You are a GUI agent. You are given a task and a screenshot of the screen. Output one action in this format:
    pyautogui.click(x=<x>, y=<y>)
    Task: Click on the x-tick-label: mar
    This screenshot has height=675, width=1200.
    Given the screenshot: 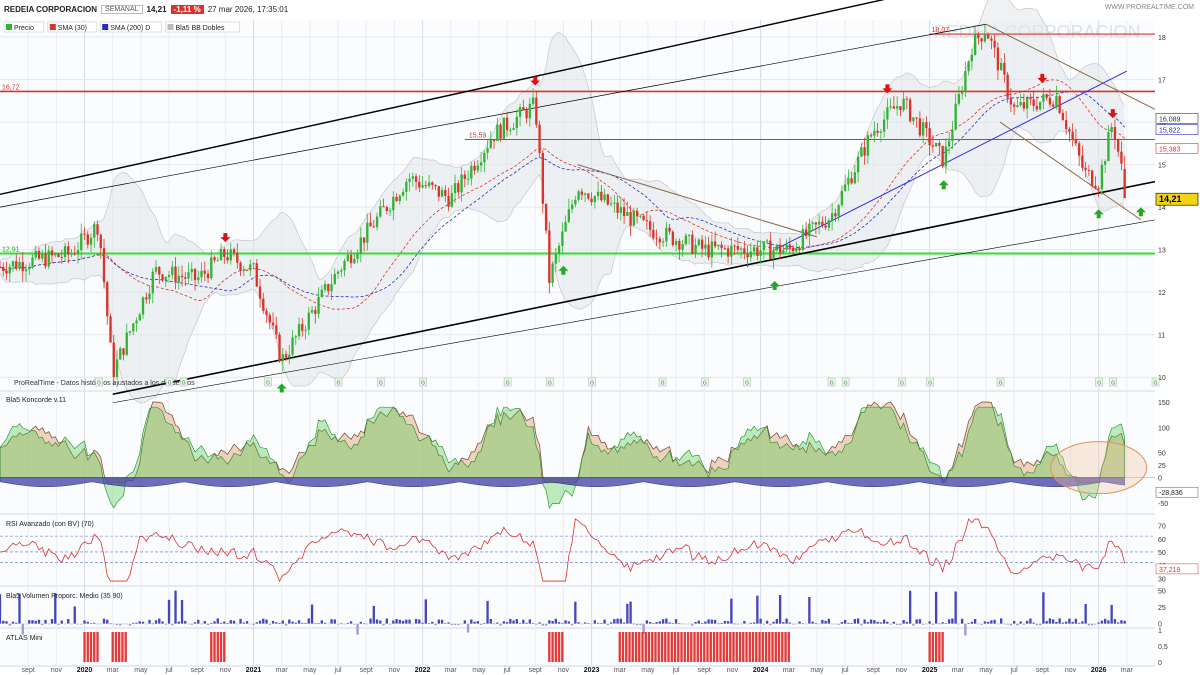 What is the action you would take?
    pyautogui.click(x=282, y=670)
    